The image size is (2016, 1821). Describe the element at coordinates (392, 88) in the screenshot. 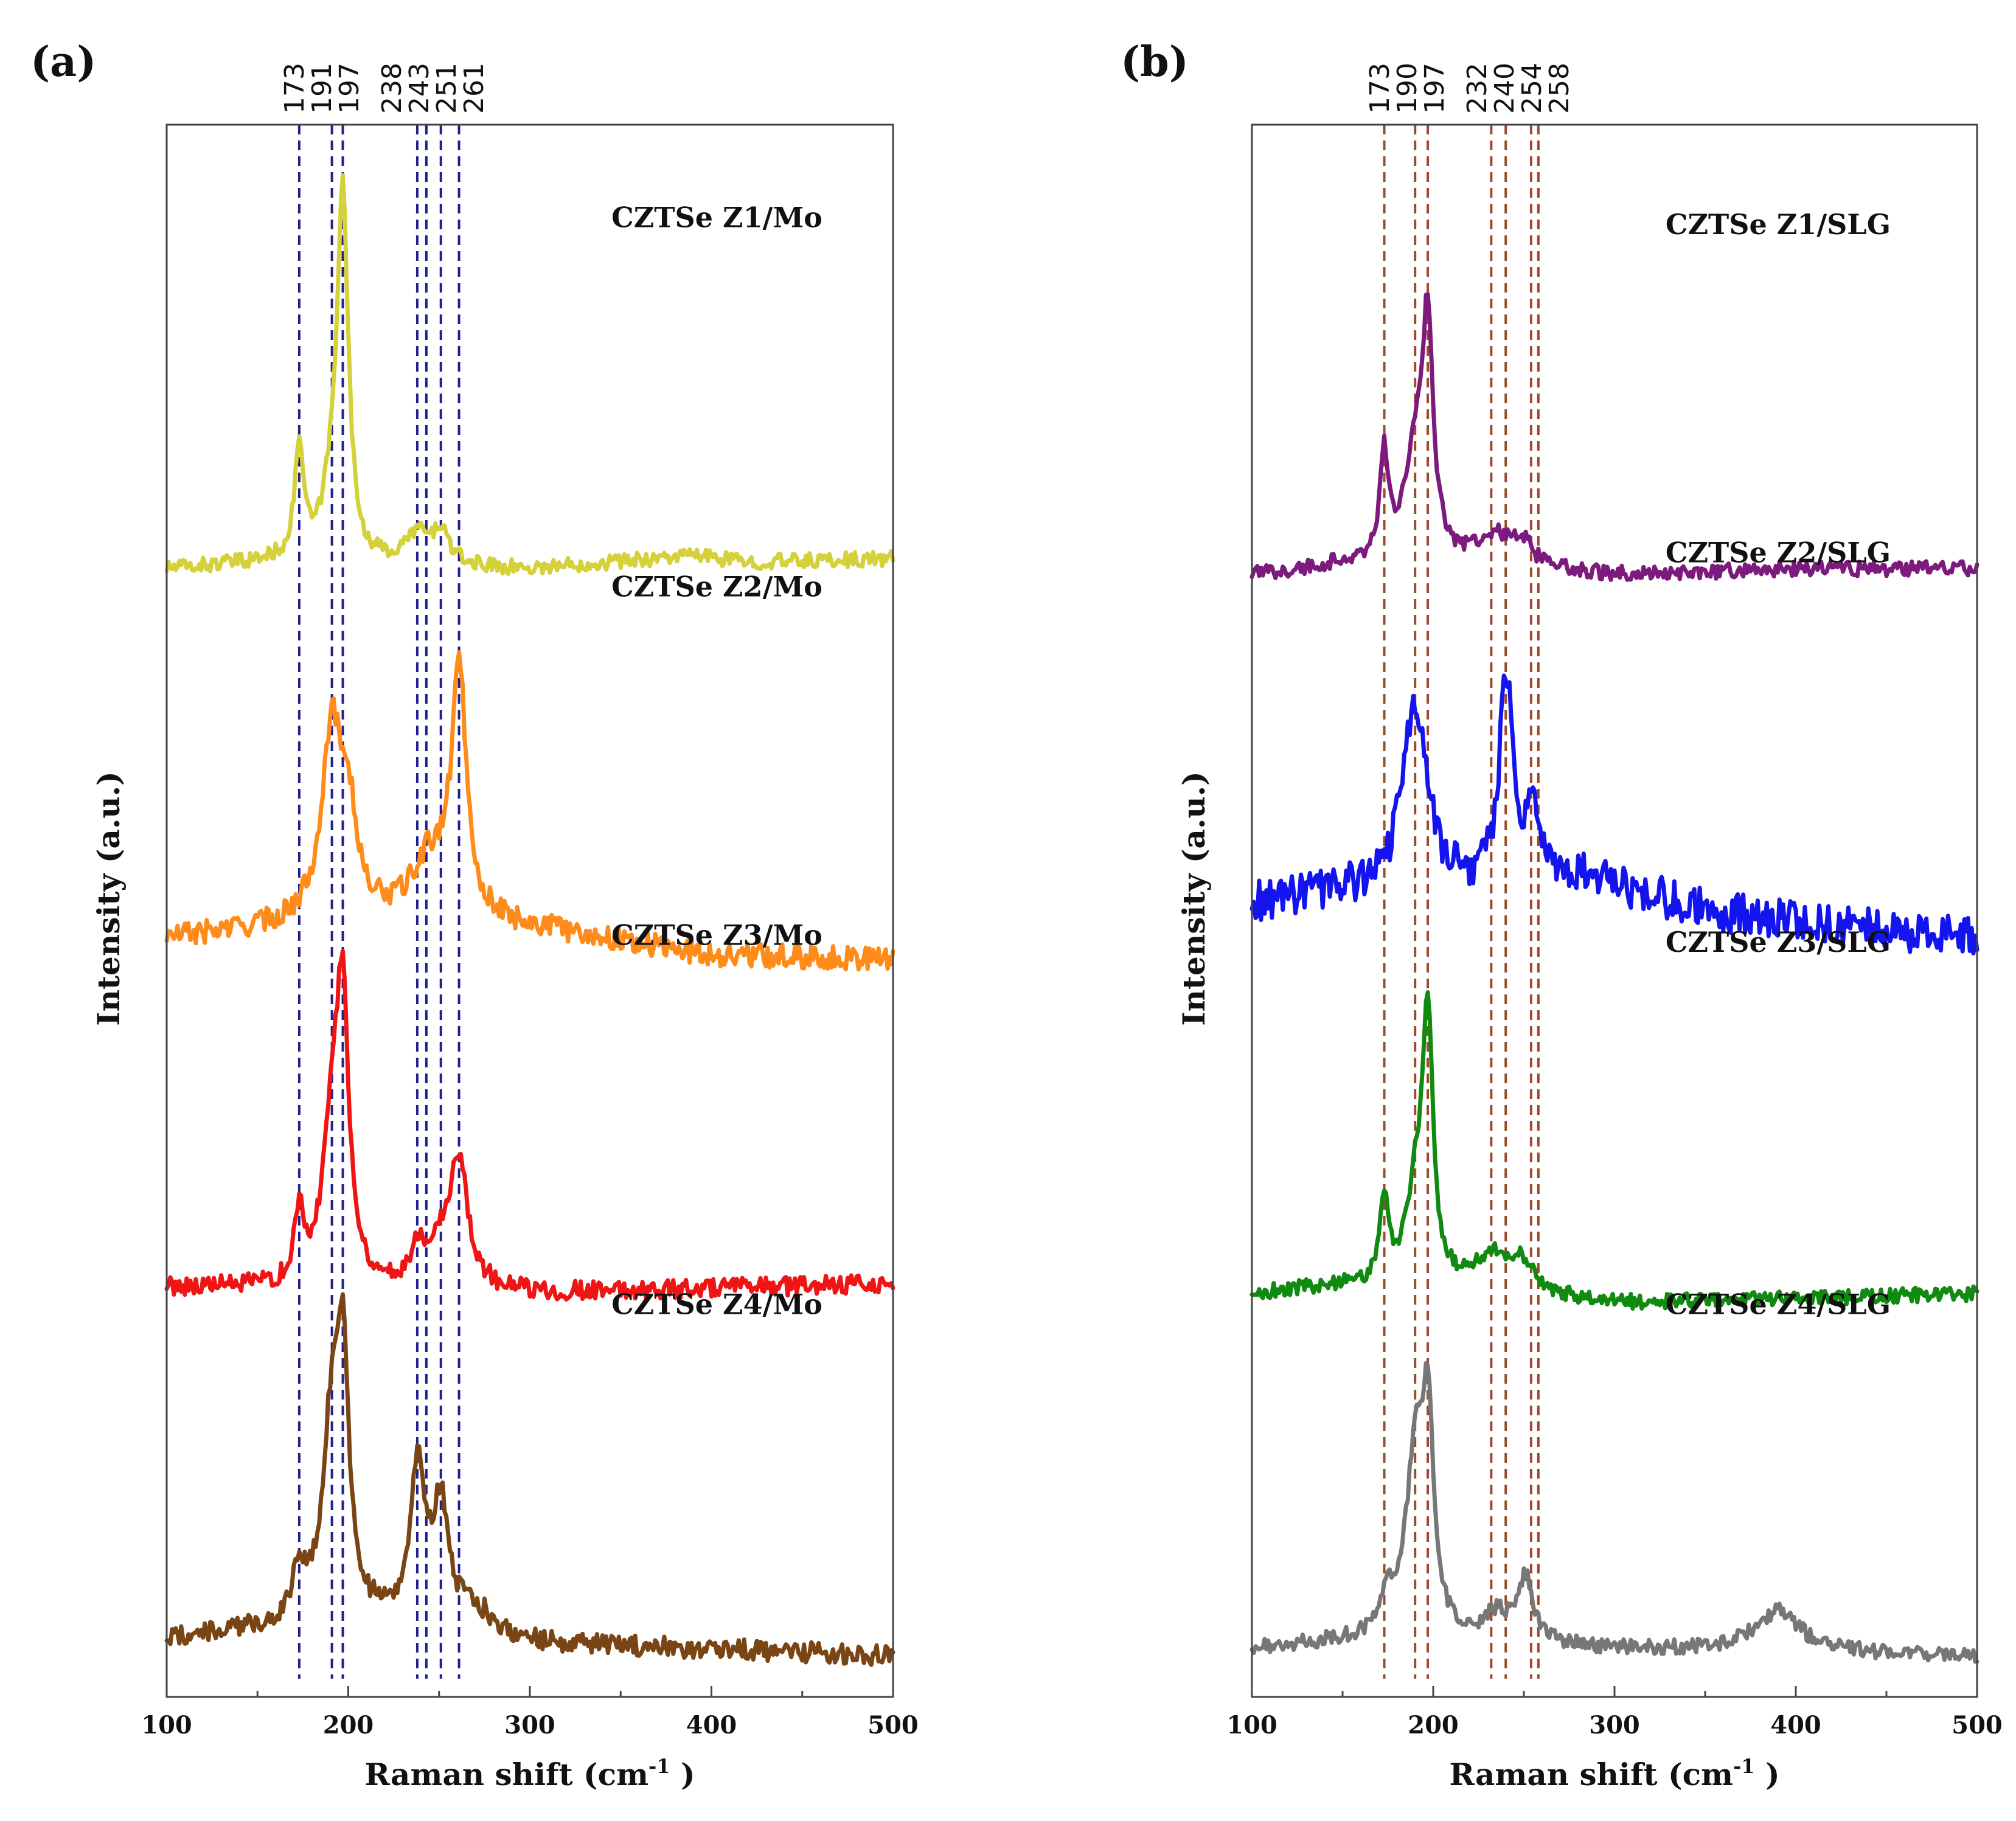

I see `peak-label: 238` at that location.